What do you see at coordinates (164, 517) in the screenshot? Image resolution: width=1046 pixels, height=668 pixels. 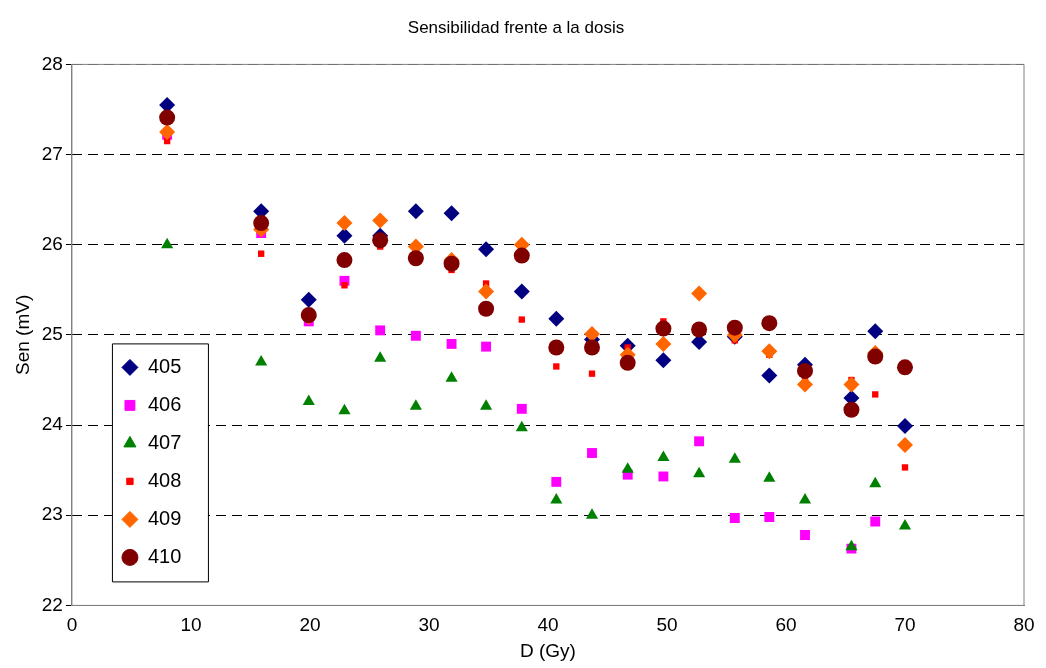 I see `legend-label: 409` at bounding box center [164, 517].